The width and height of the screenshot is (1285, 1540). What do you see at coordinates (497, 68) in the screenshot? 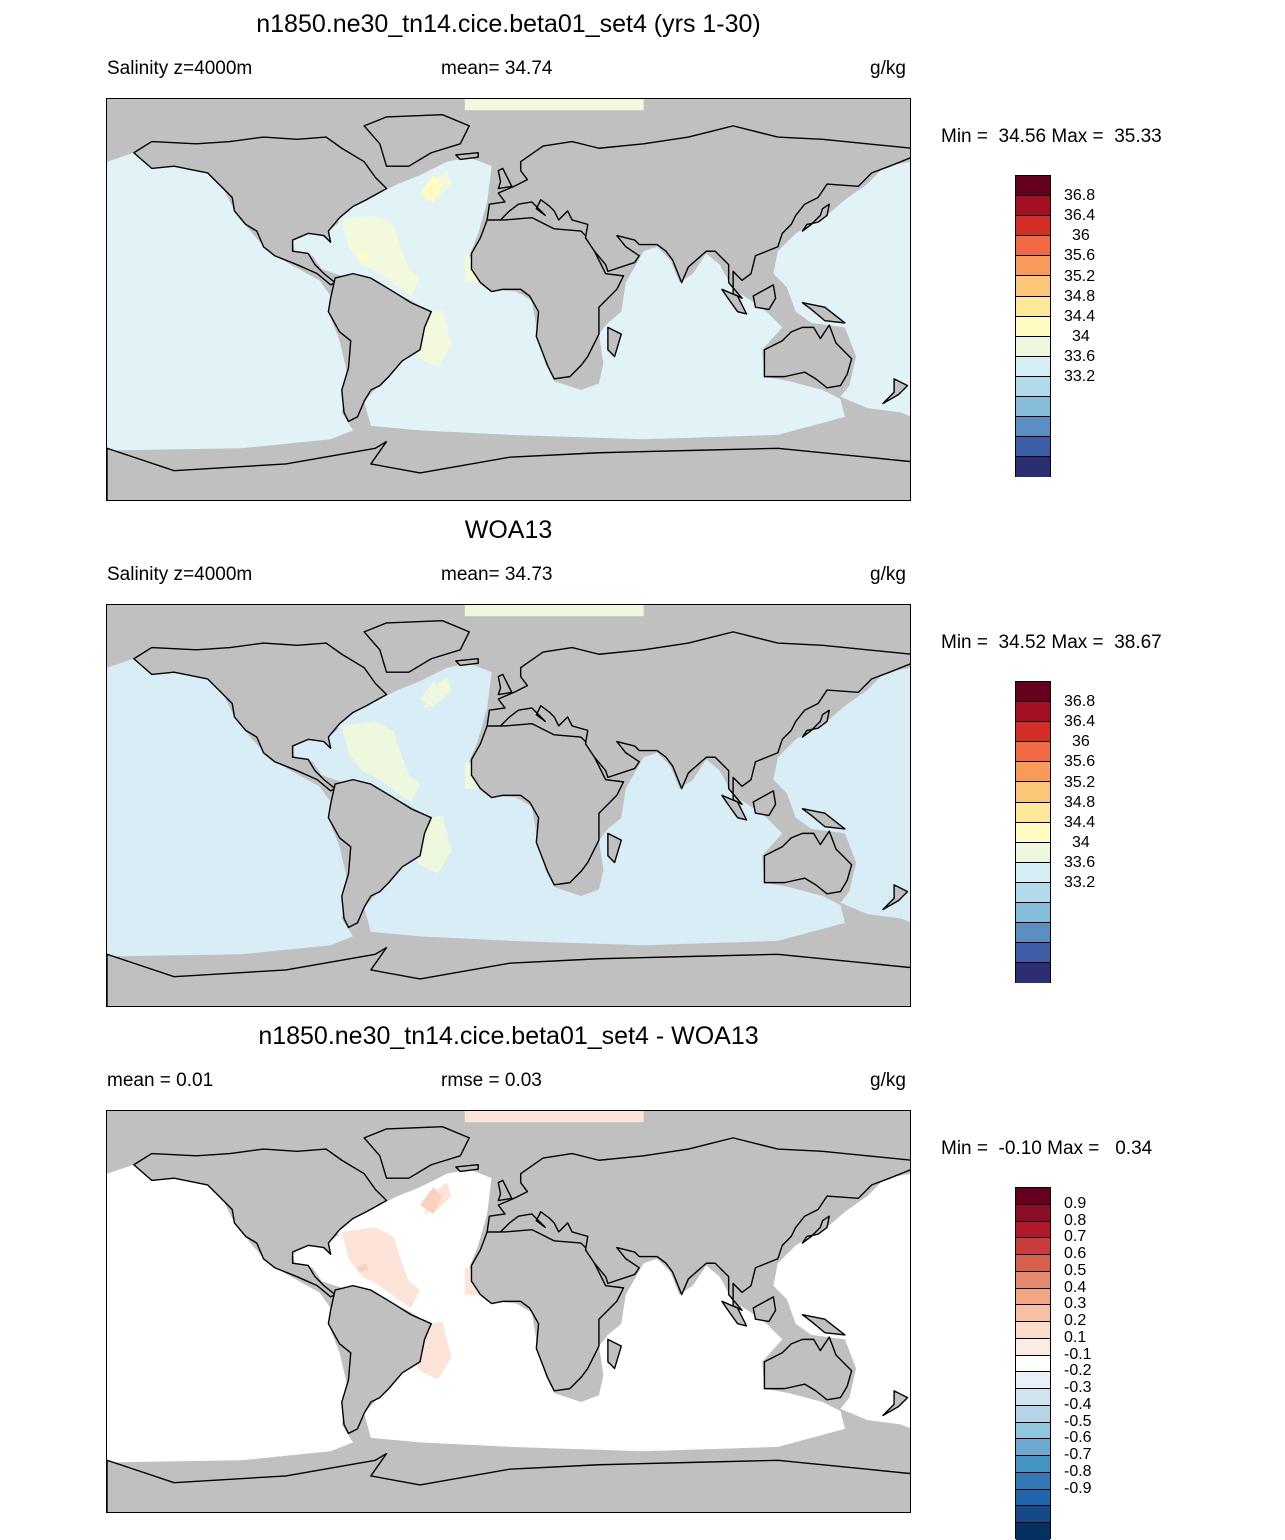
I see `mean-label: mean= 34.74` at bounding box center [497, 68].